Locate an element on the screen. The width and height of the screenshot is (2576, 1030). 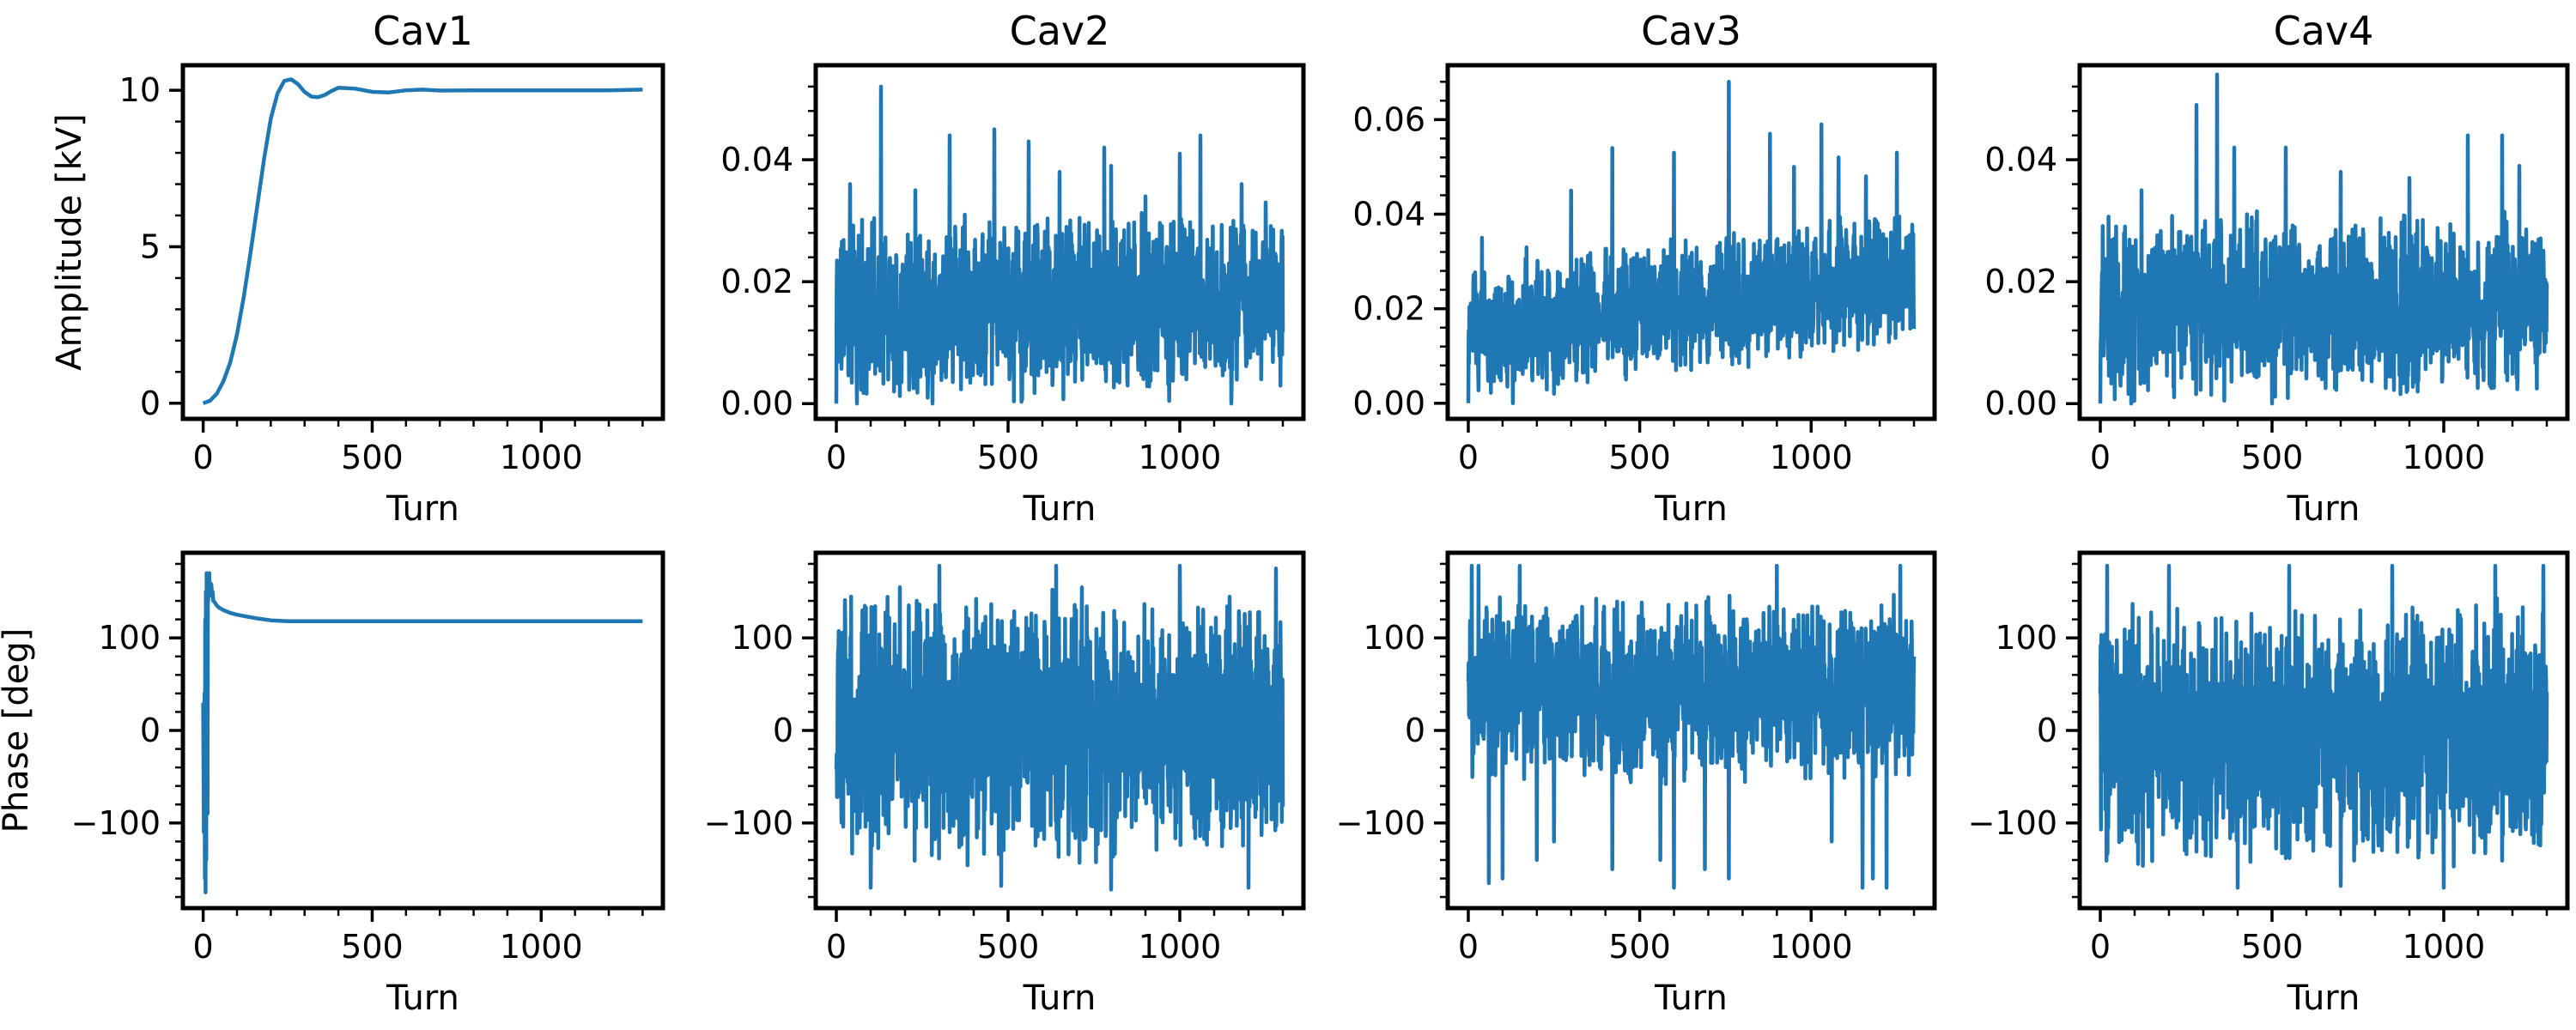
y-axis-label: Phase [deg] is located at coordinates (18, 730).